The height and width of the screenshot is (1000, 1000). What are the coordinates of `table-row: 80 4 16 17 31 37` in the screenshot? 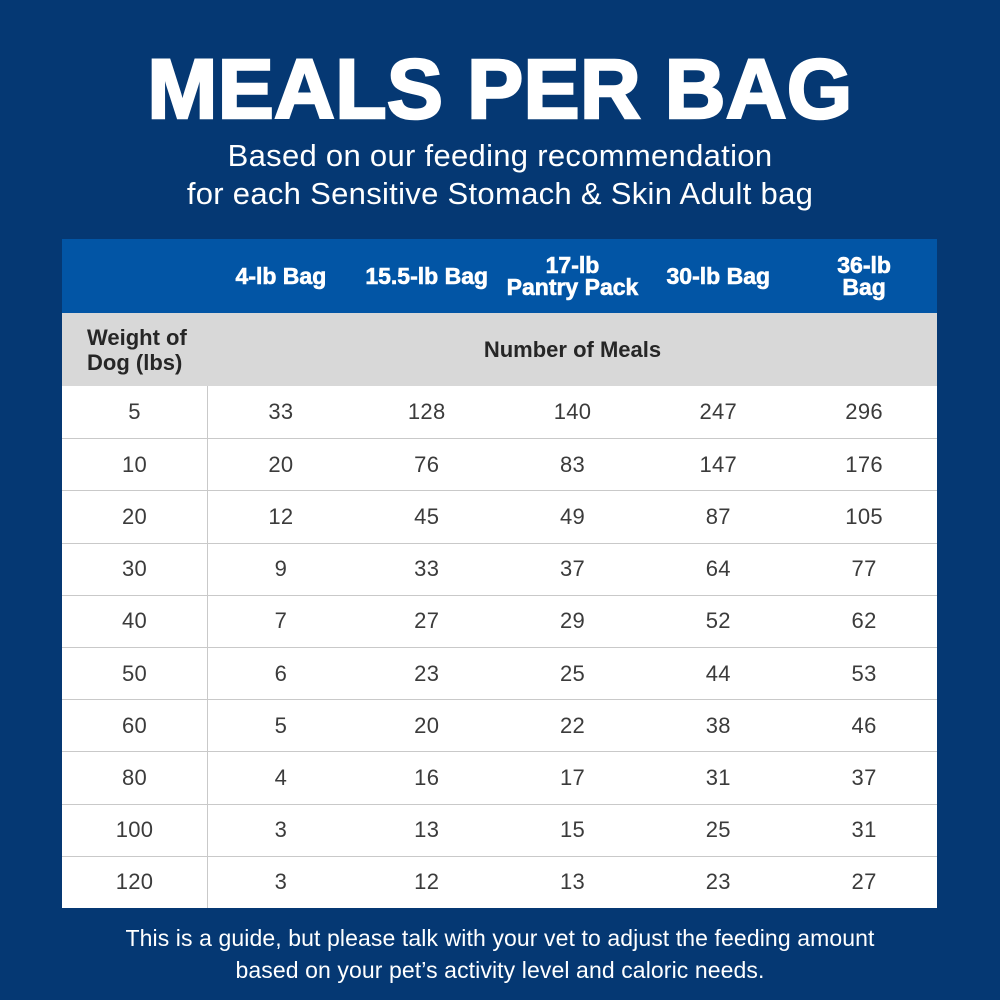 It's located at (499, 777).